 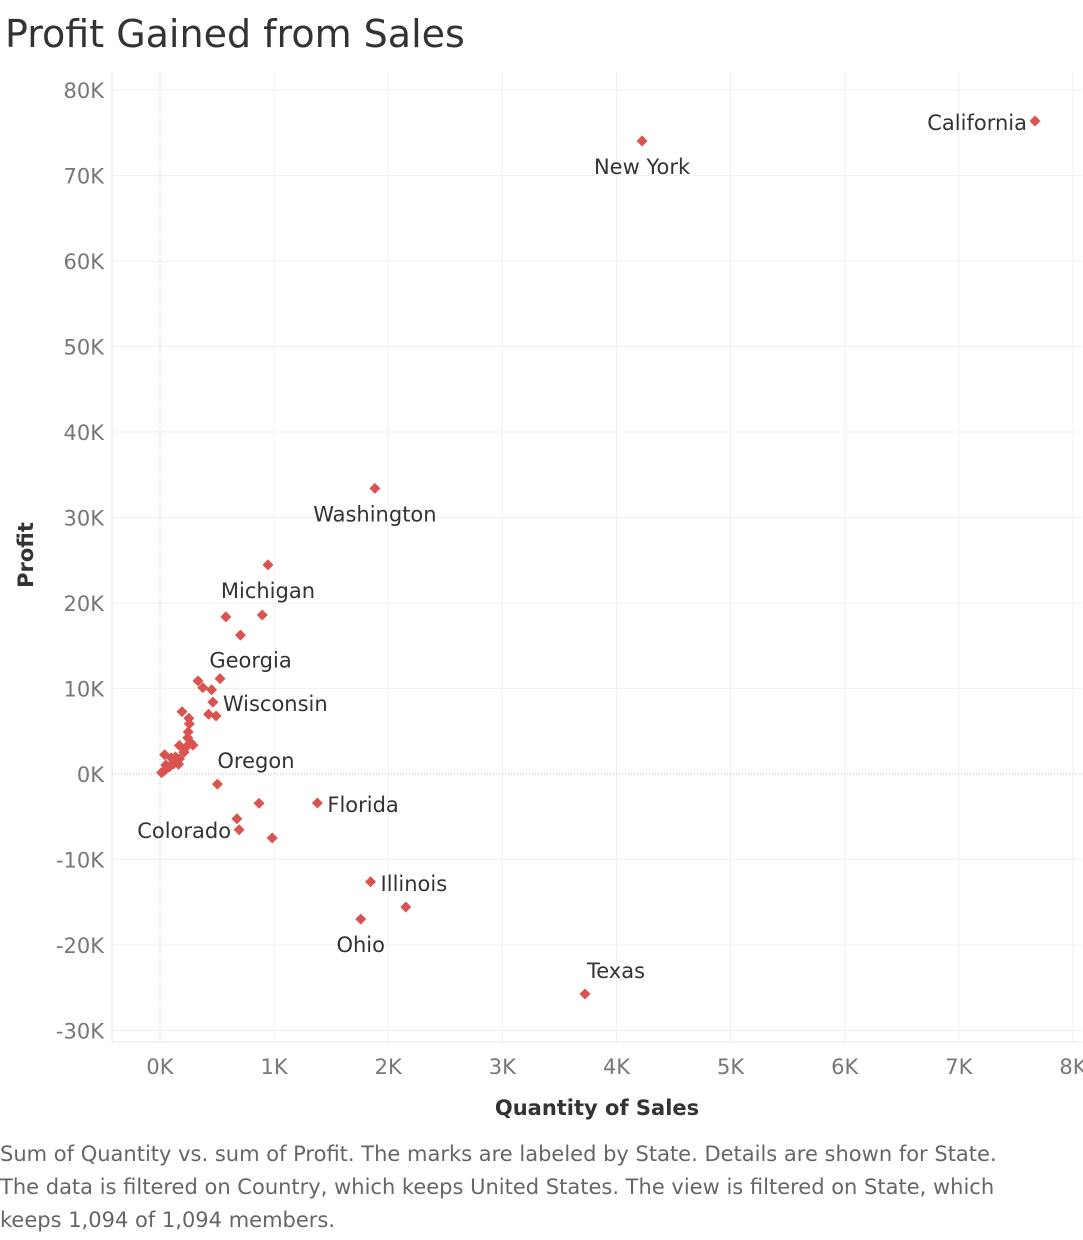 What do you see at coordinates (617, 1067) in the screenshot?
I see `x-tick-label: 4K` at bounding box center [617, 1067].